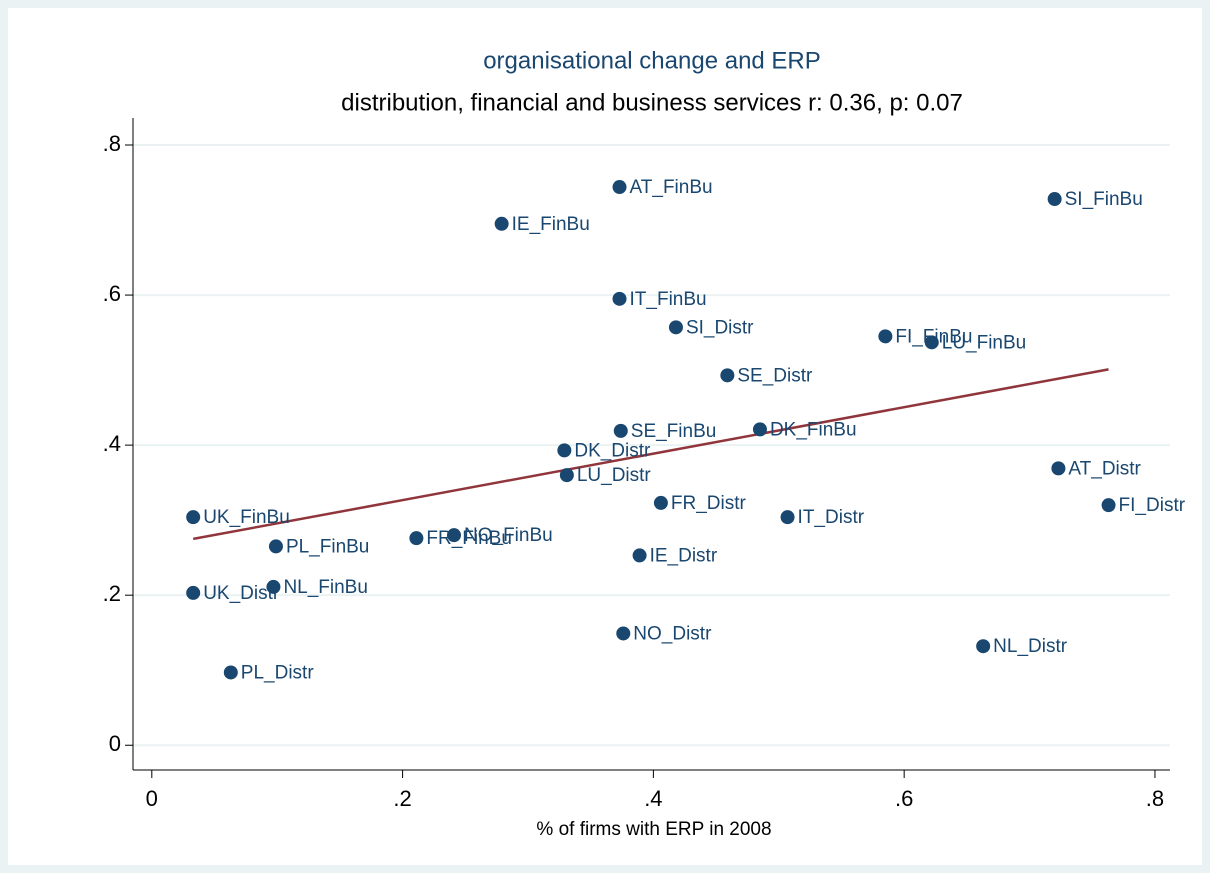  What do you see at coordinates (709, 503) in the screenshot?
I see `point-label: FR_Distr` at bounding box center [709, 503].